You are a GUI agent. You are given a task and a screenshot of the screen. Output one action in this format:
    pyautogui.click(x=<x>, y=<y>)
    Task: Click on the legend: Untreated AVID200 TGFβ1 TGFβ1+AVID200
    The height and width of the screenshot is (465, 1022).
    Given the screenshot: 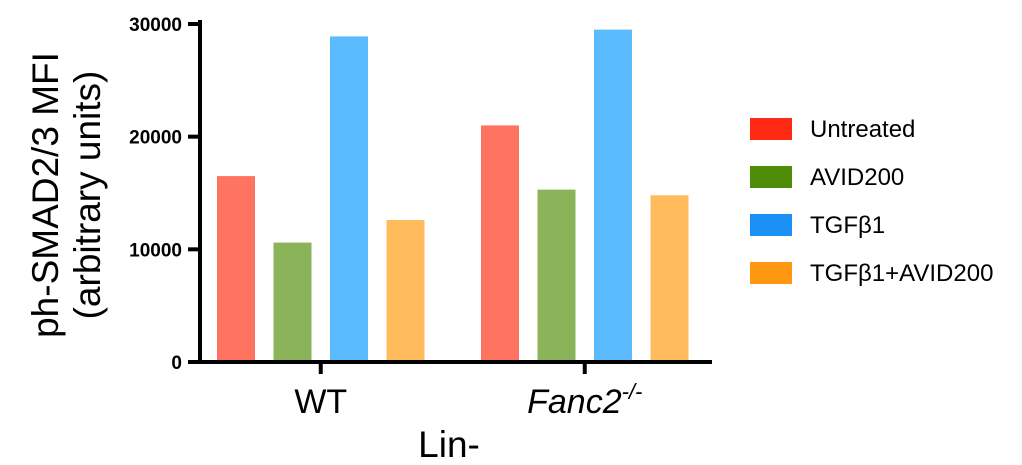 What is the action you would take?
    pyautogui.click(x=871, y=201)
    